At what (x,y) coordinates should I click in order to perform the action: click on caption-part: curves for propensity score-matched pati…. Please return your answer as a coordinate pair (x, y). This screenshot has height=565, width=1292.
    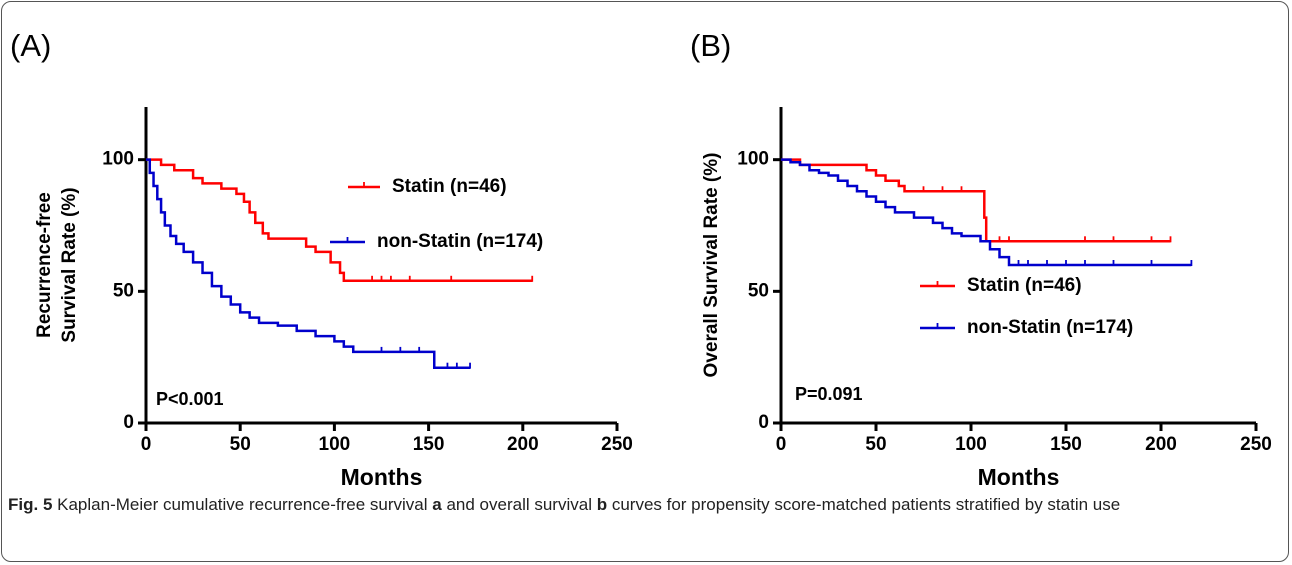
    Looking at the image, I should click on (866, 504).